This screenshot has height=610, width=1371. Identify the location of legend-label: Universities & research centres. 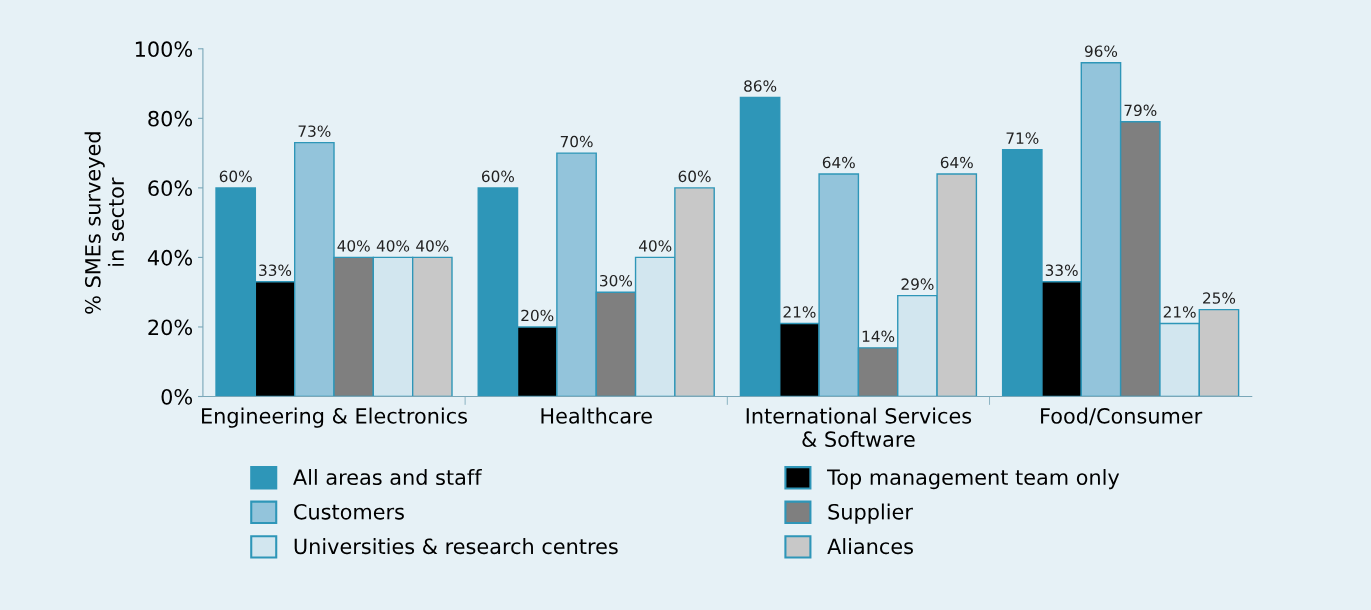
(456, 546).